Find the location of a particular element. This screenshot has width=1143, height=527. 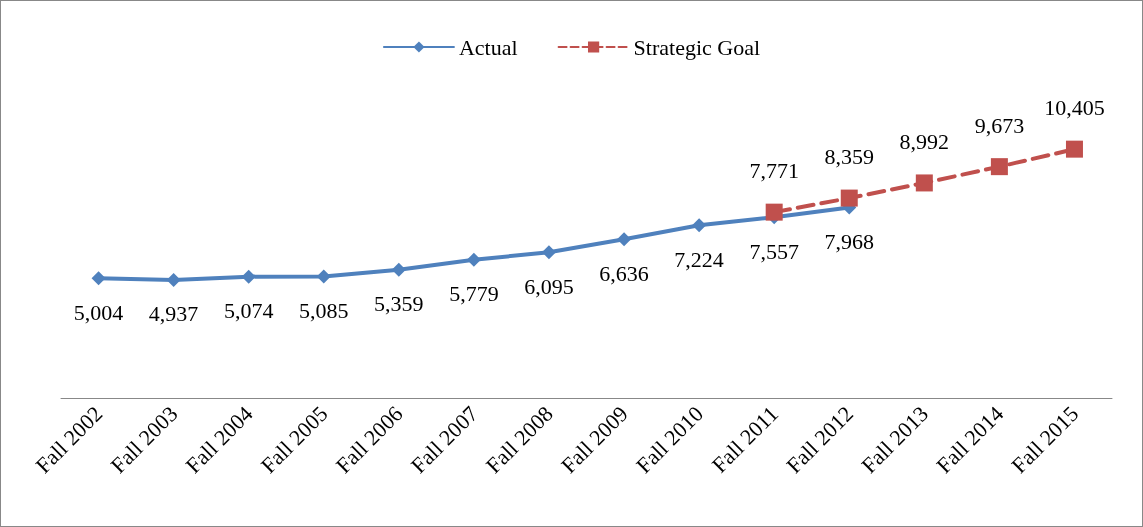

data-label: 7,224 is located at coordinates (699, 259).